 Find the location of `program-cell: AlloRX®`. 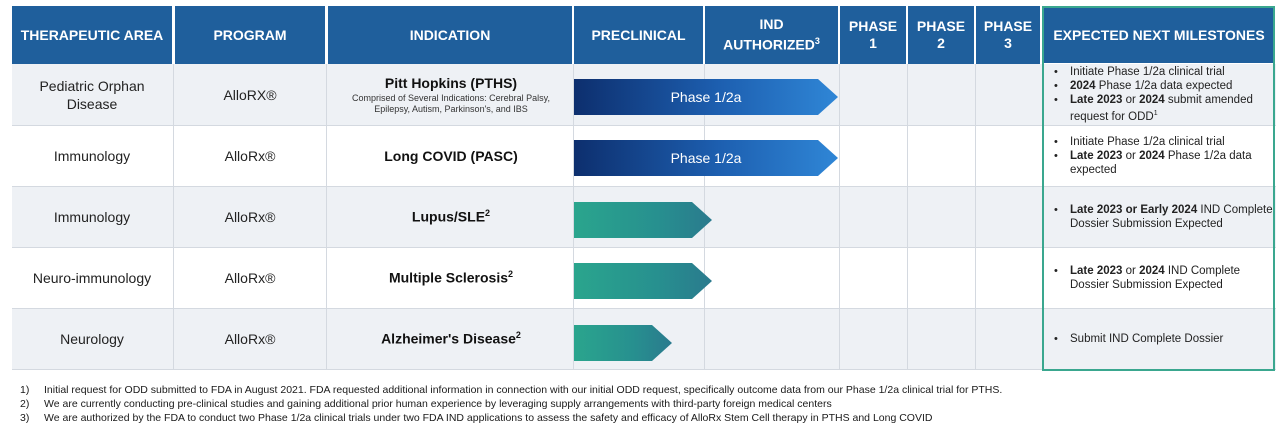

program-cell: AlloRX® is located at coordinates (250, 94).